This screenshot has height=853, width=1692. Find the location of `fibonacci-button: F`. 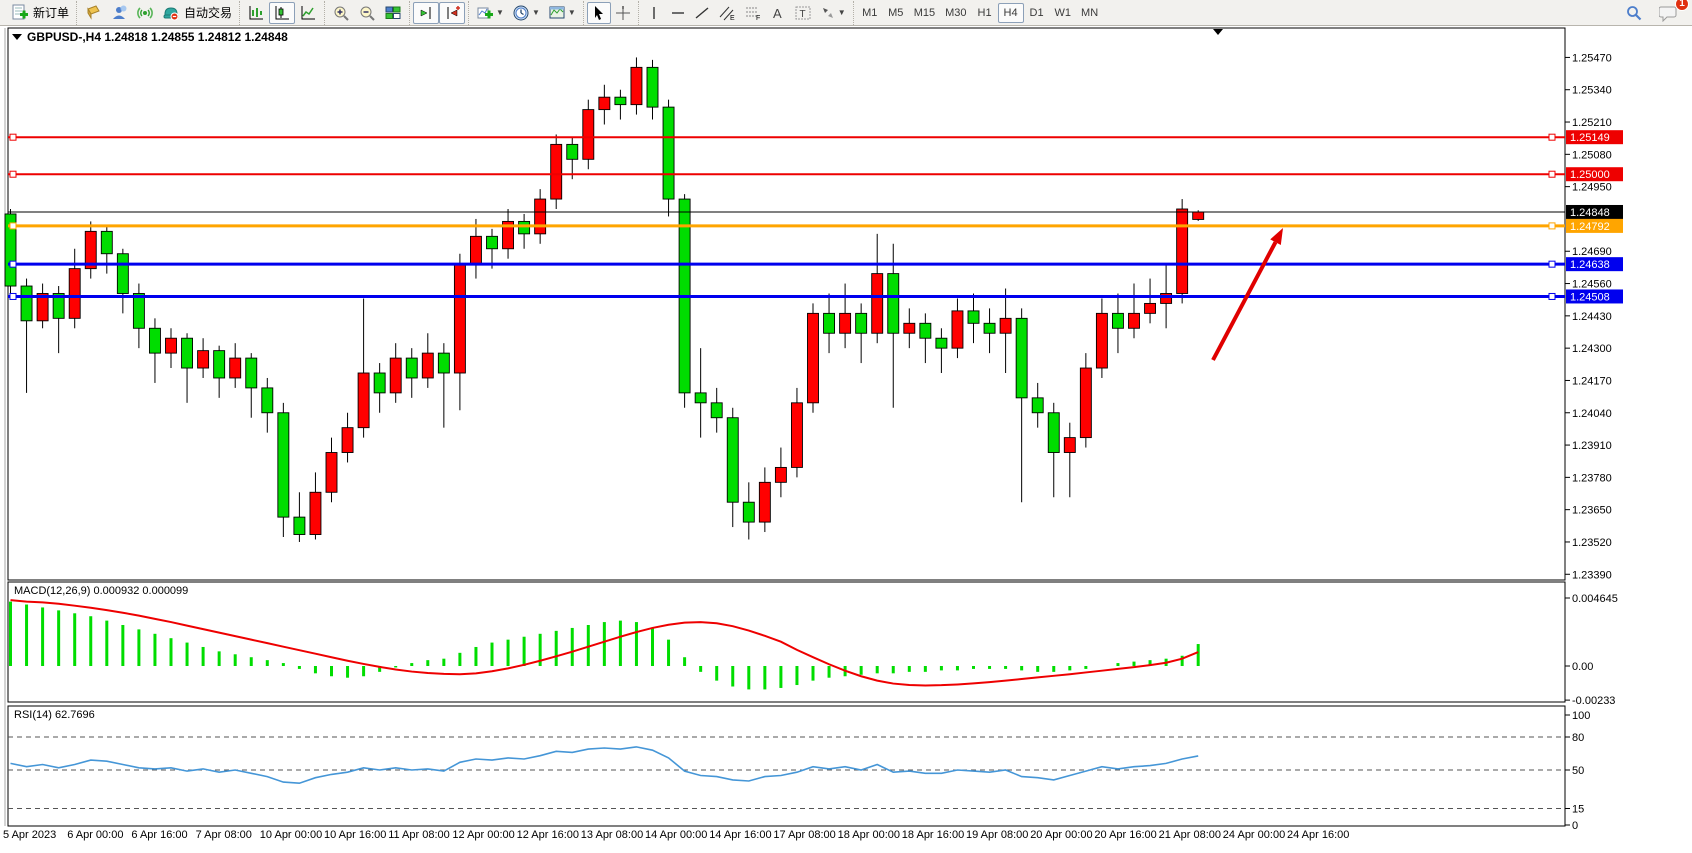

fibonacci-button: F is located at coordinates (753, 13).